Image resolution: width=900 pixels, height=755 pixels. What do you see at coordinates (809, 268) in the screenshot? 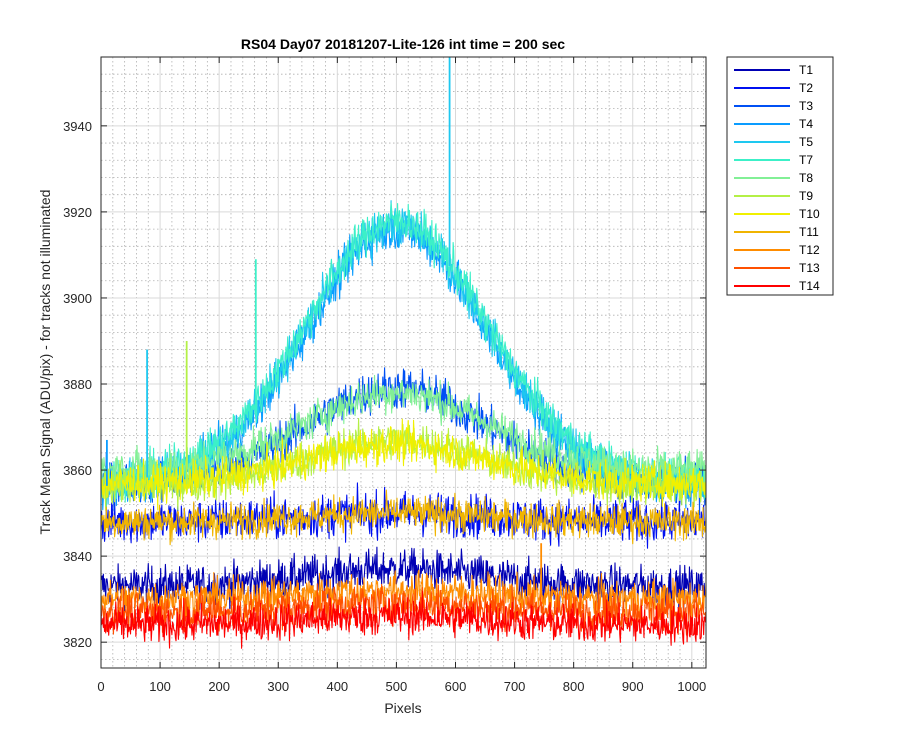
I see `legend-label-t13: T13` at bounding box center [809, 268].